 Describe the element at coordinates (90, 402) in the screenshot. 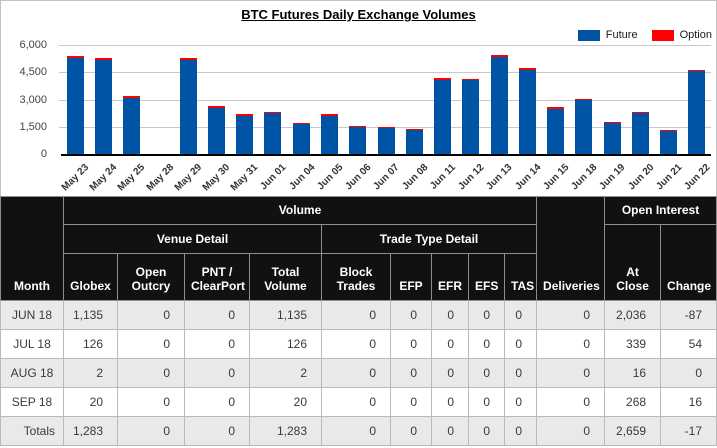

I see `value-cell: 20` at that location.